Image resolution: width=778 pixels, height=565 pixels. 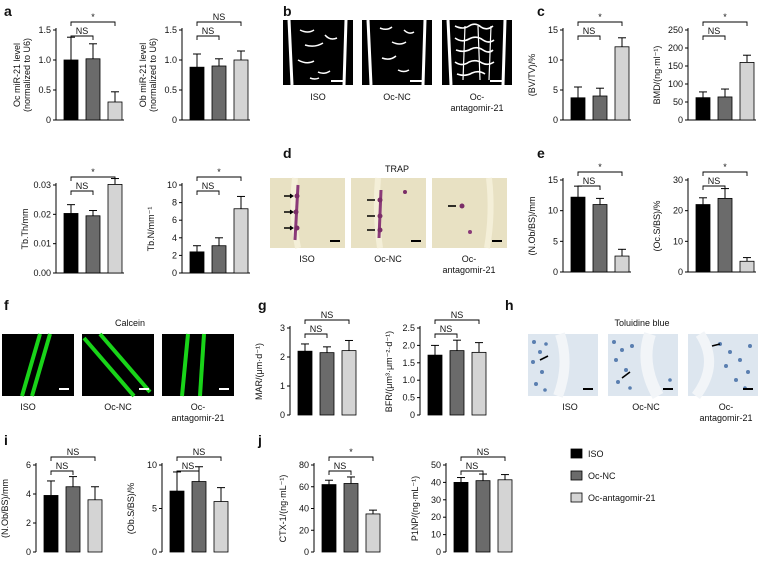 What do you see at coordinates (436, 482) in the screenshot?
I see `y-tick-label: 40` at bounding box center [436, 482].